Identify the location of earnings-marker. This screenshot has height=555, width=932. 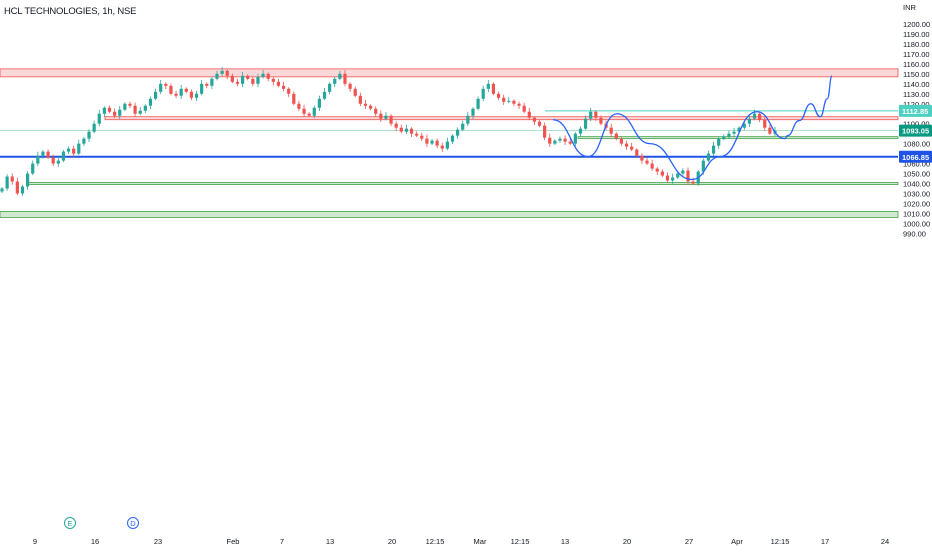
(70, 523).